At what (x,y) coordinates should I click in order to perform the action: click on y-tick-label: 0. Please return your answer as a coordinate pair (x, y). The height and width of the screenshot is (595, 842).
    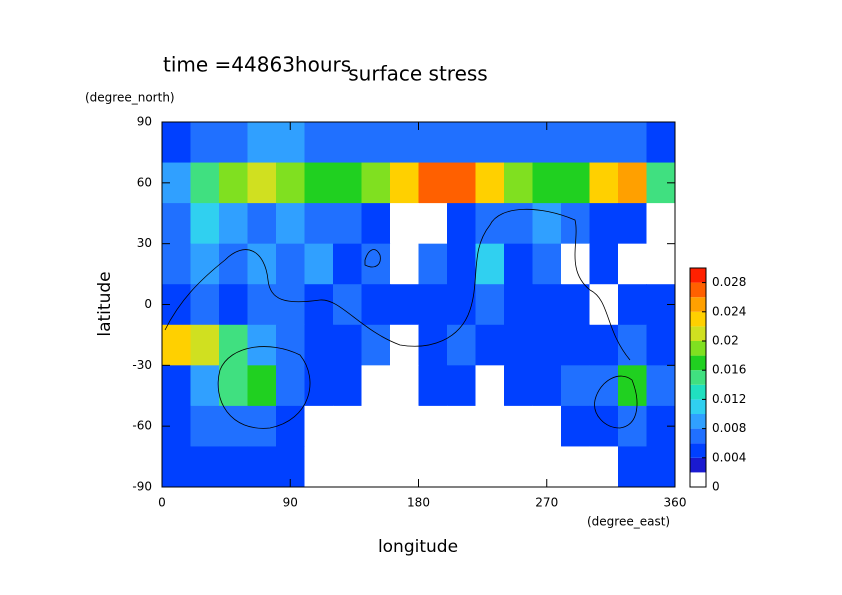
    Looking at the image, I should click on (148, 304).